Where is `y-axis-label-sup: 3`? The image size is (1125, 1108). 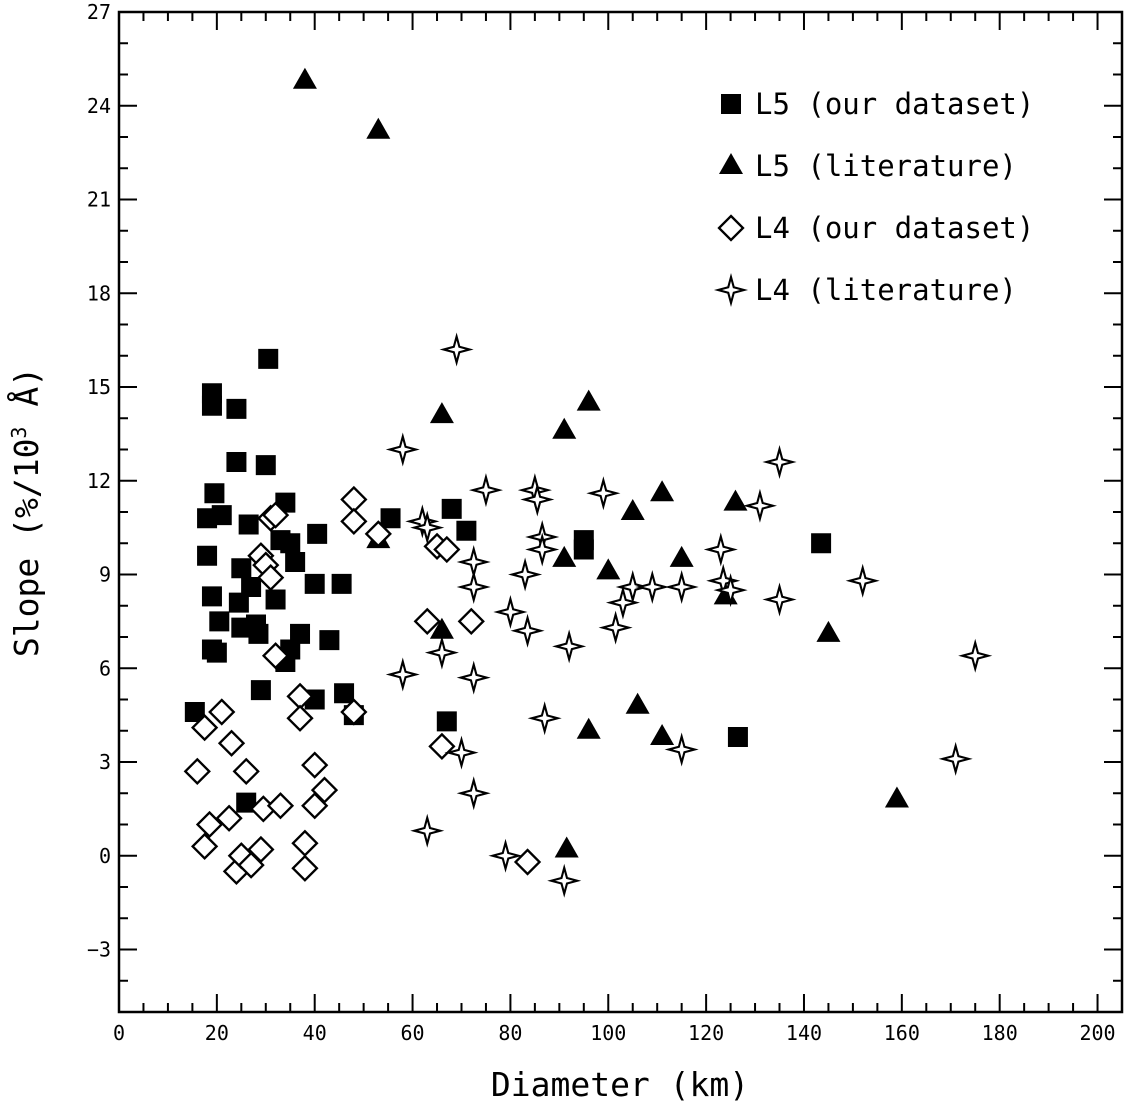 y-axis-label-sup: 3 is located at coordinates (19, 433).